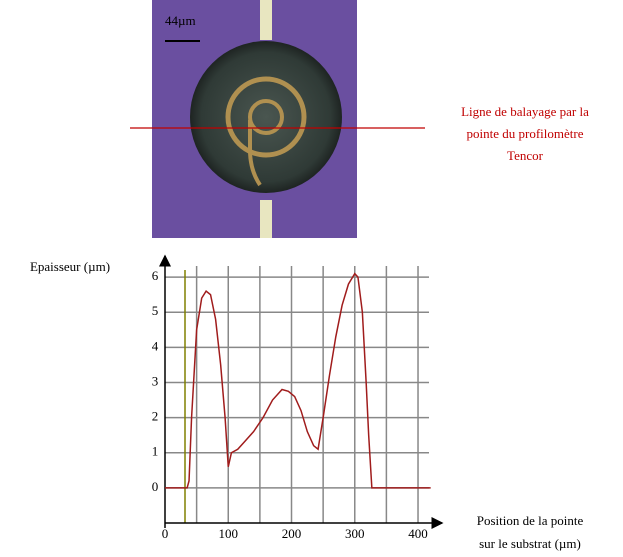  Describe the element at coordinates (292, 533) in the screenshot. I see `x-tick-label: 200` at that location.